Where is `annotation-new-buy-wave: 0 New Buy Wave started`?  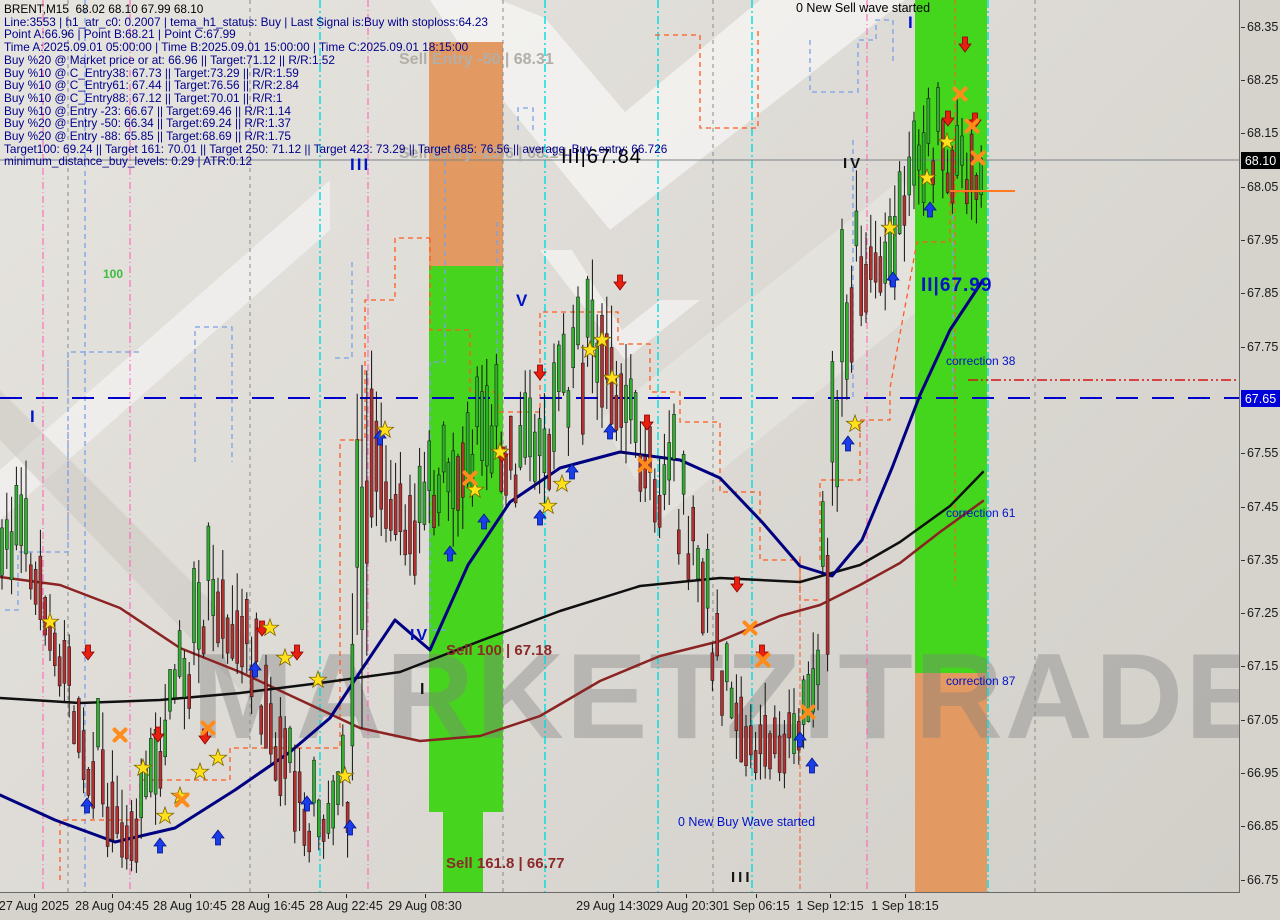 annotation-new-buy-wave: 0 New Buy Wave started is located at coordinates (747, 822).